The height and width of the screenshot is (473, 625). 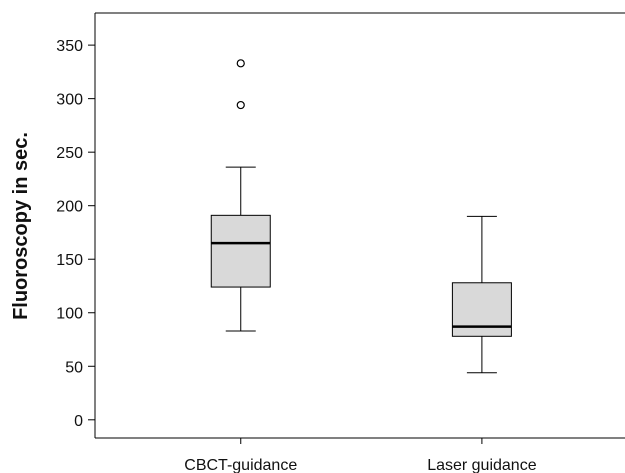 What do you see at coordinates (74, 367) in the screenshot?
I see `y-tick-label: 50` at bounding box center [74, 367].